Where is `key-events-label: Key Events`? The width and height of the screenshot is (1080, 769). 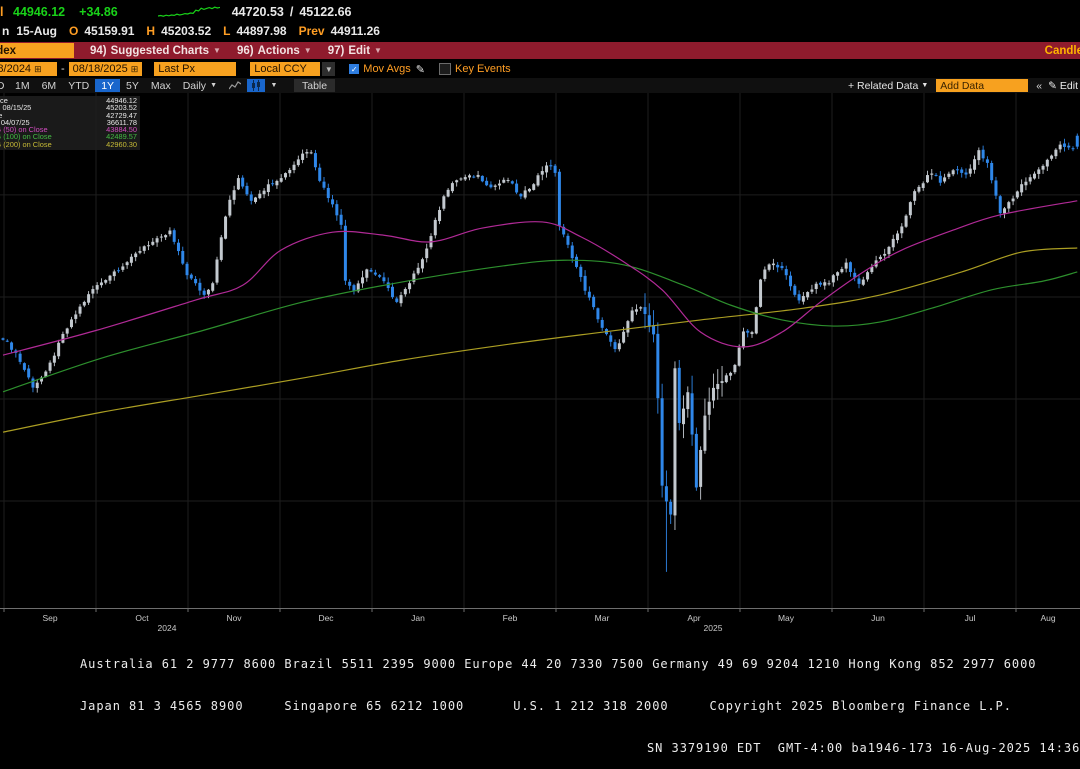
key-events-label: Key Events is located at coordinates (483, 69).